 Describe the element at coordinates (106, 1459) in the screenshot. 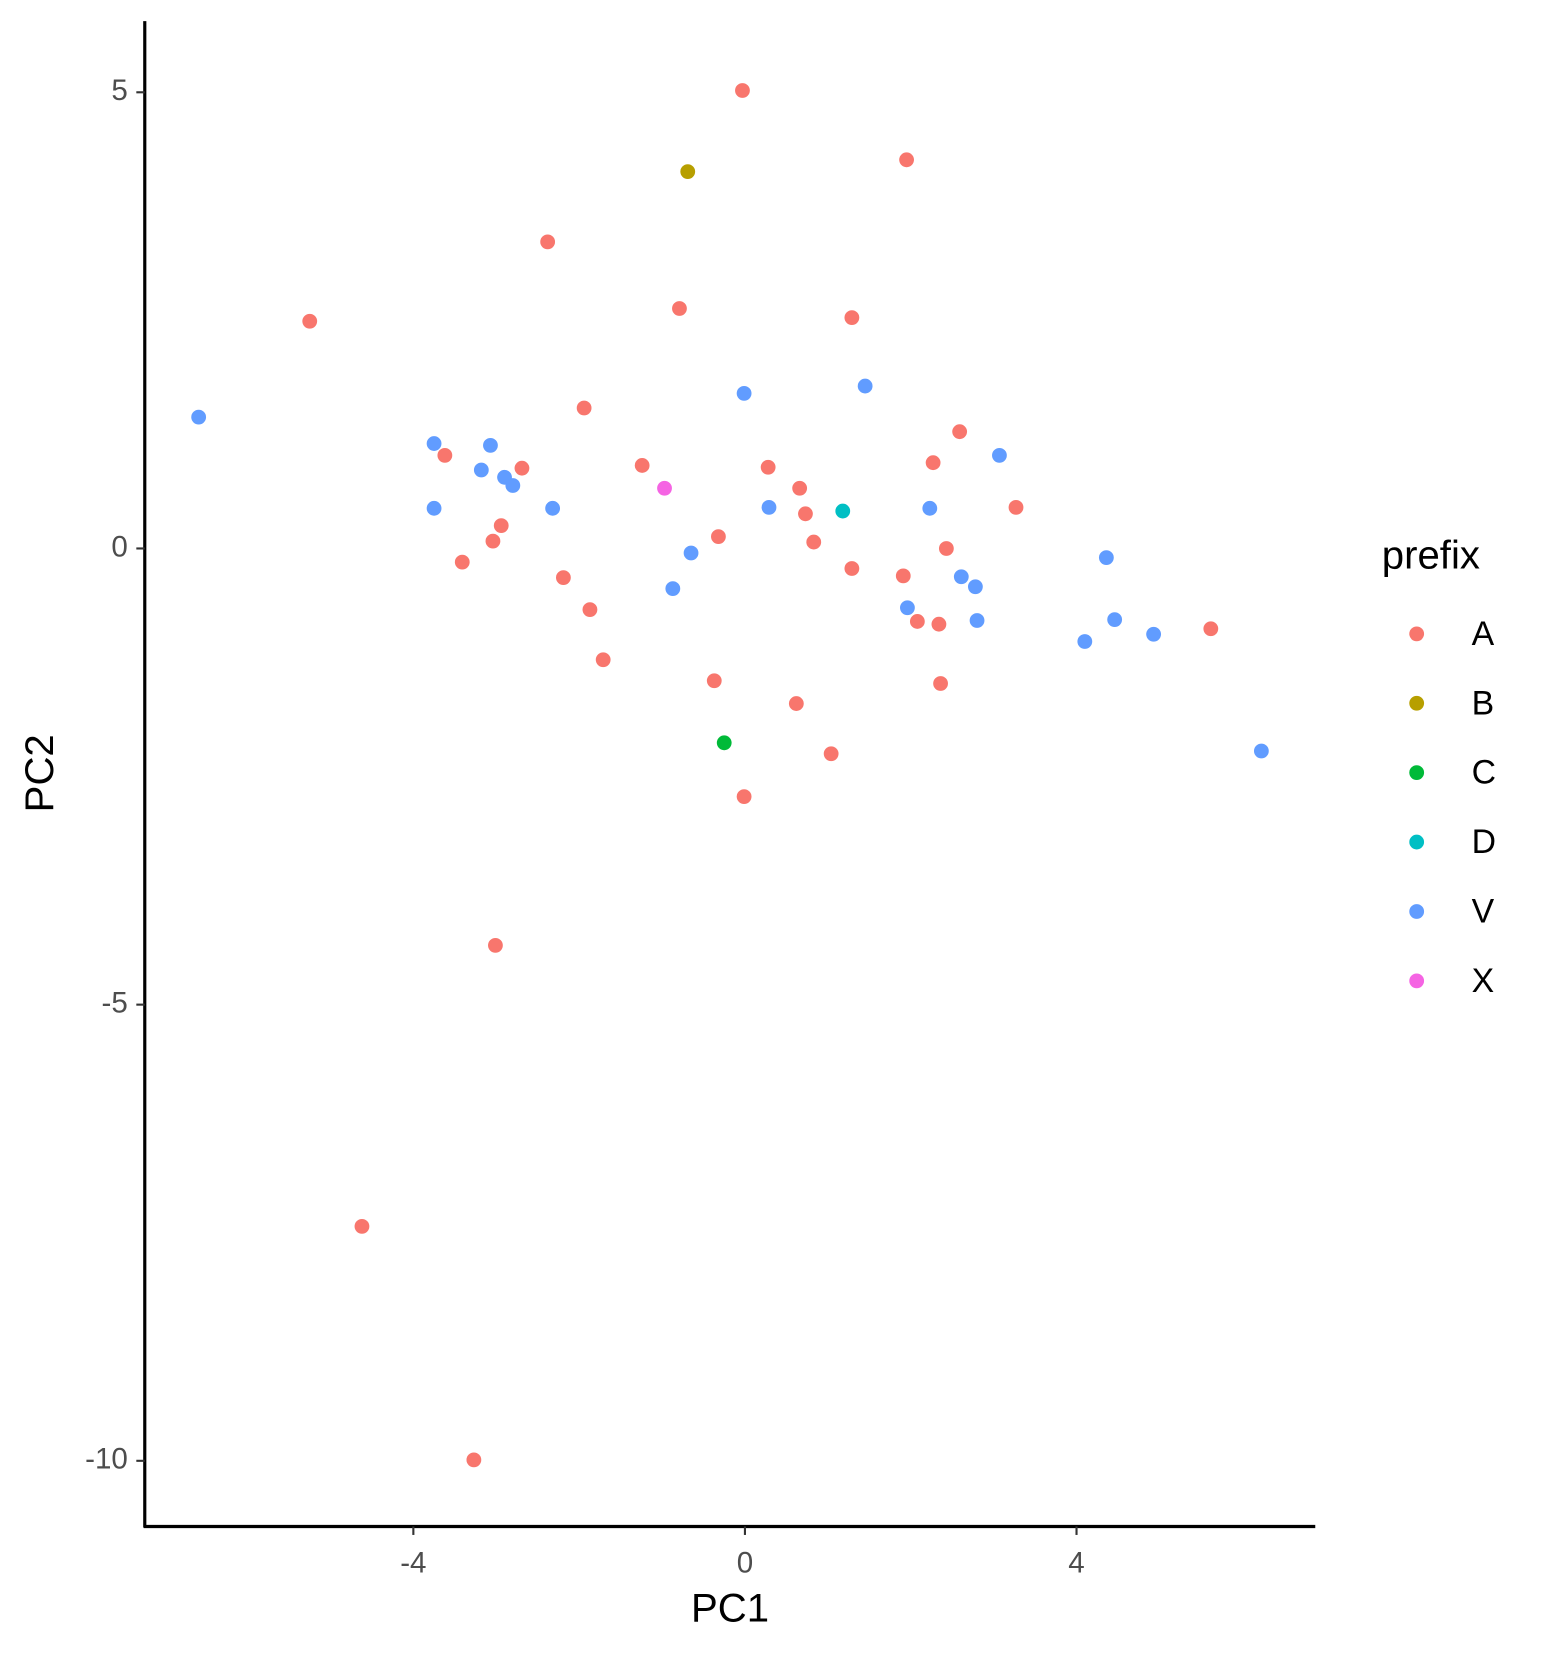

I see `y-tick-label: -10` at that location.